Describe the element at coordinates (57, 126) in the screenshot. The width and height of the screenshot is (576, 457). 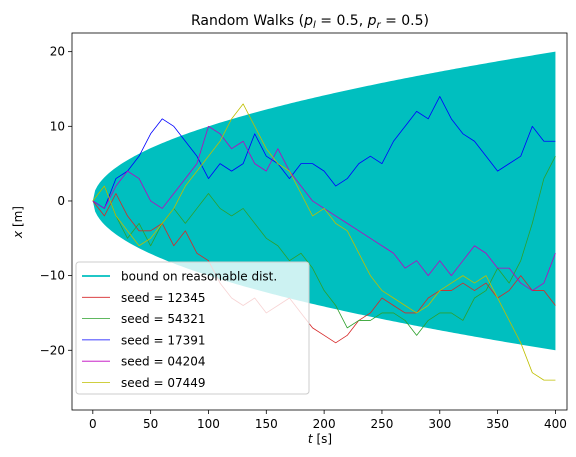
I see `y-tick-label: 10` at that location.